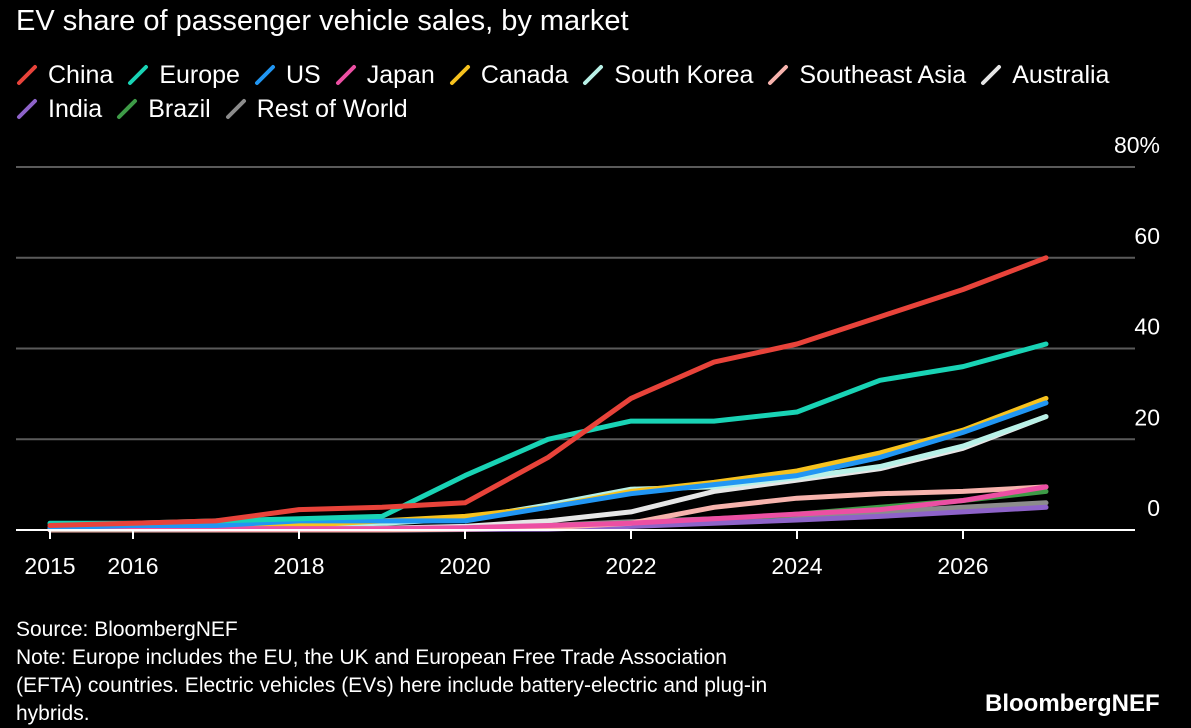 Image resolution: width=1191 pixels, height=728 pixels. I want to click on legend-item-south-korea: South Korea, so click(667, 75).